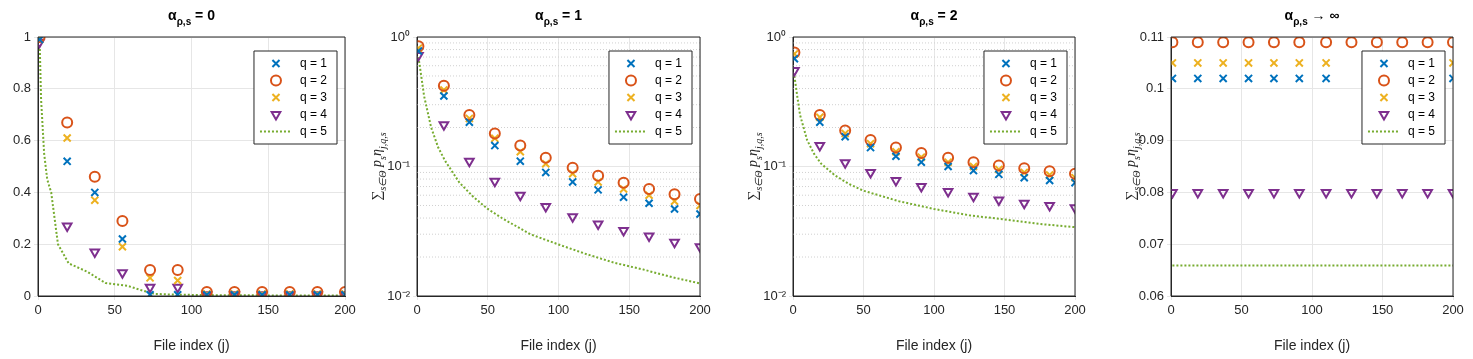 This screenshot has height=359, width=1473. I want to click on y-tick-label: 1, so click(27, 36).